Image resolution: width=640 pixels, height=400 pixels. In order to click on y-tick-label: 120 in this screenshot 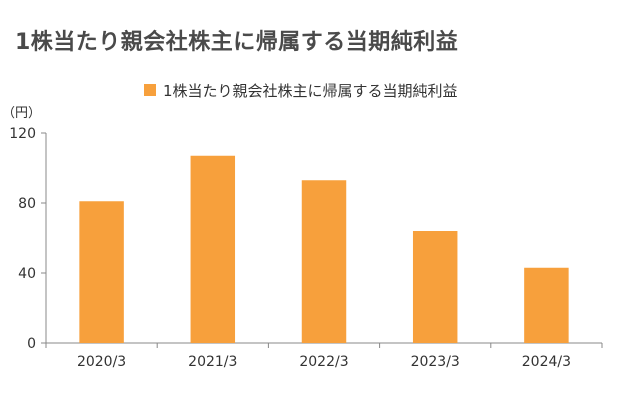, I will do `click(22, 134)`.